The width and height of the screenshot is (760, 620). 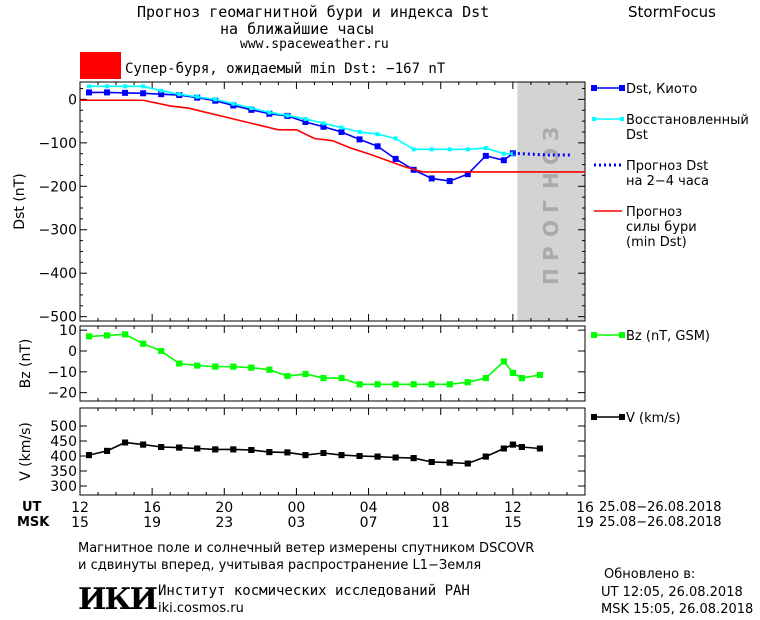 I want to click on site-link: www.spaceweather.ru, so click(x=314, y=44).